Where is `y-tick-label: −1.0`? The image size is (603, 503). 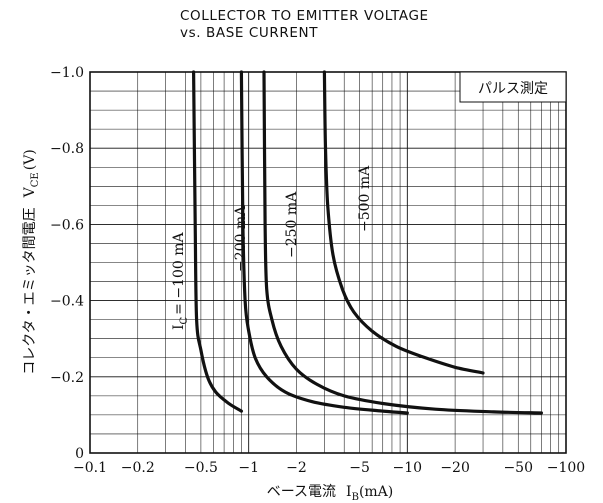
y-tick-label: −1.0 is located at coordinates (67, 73).